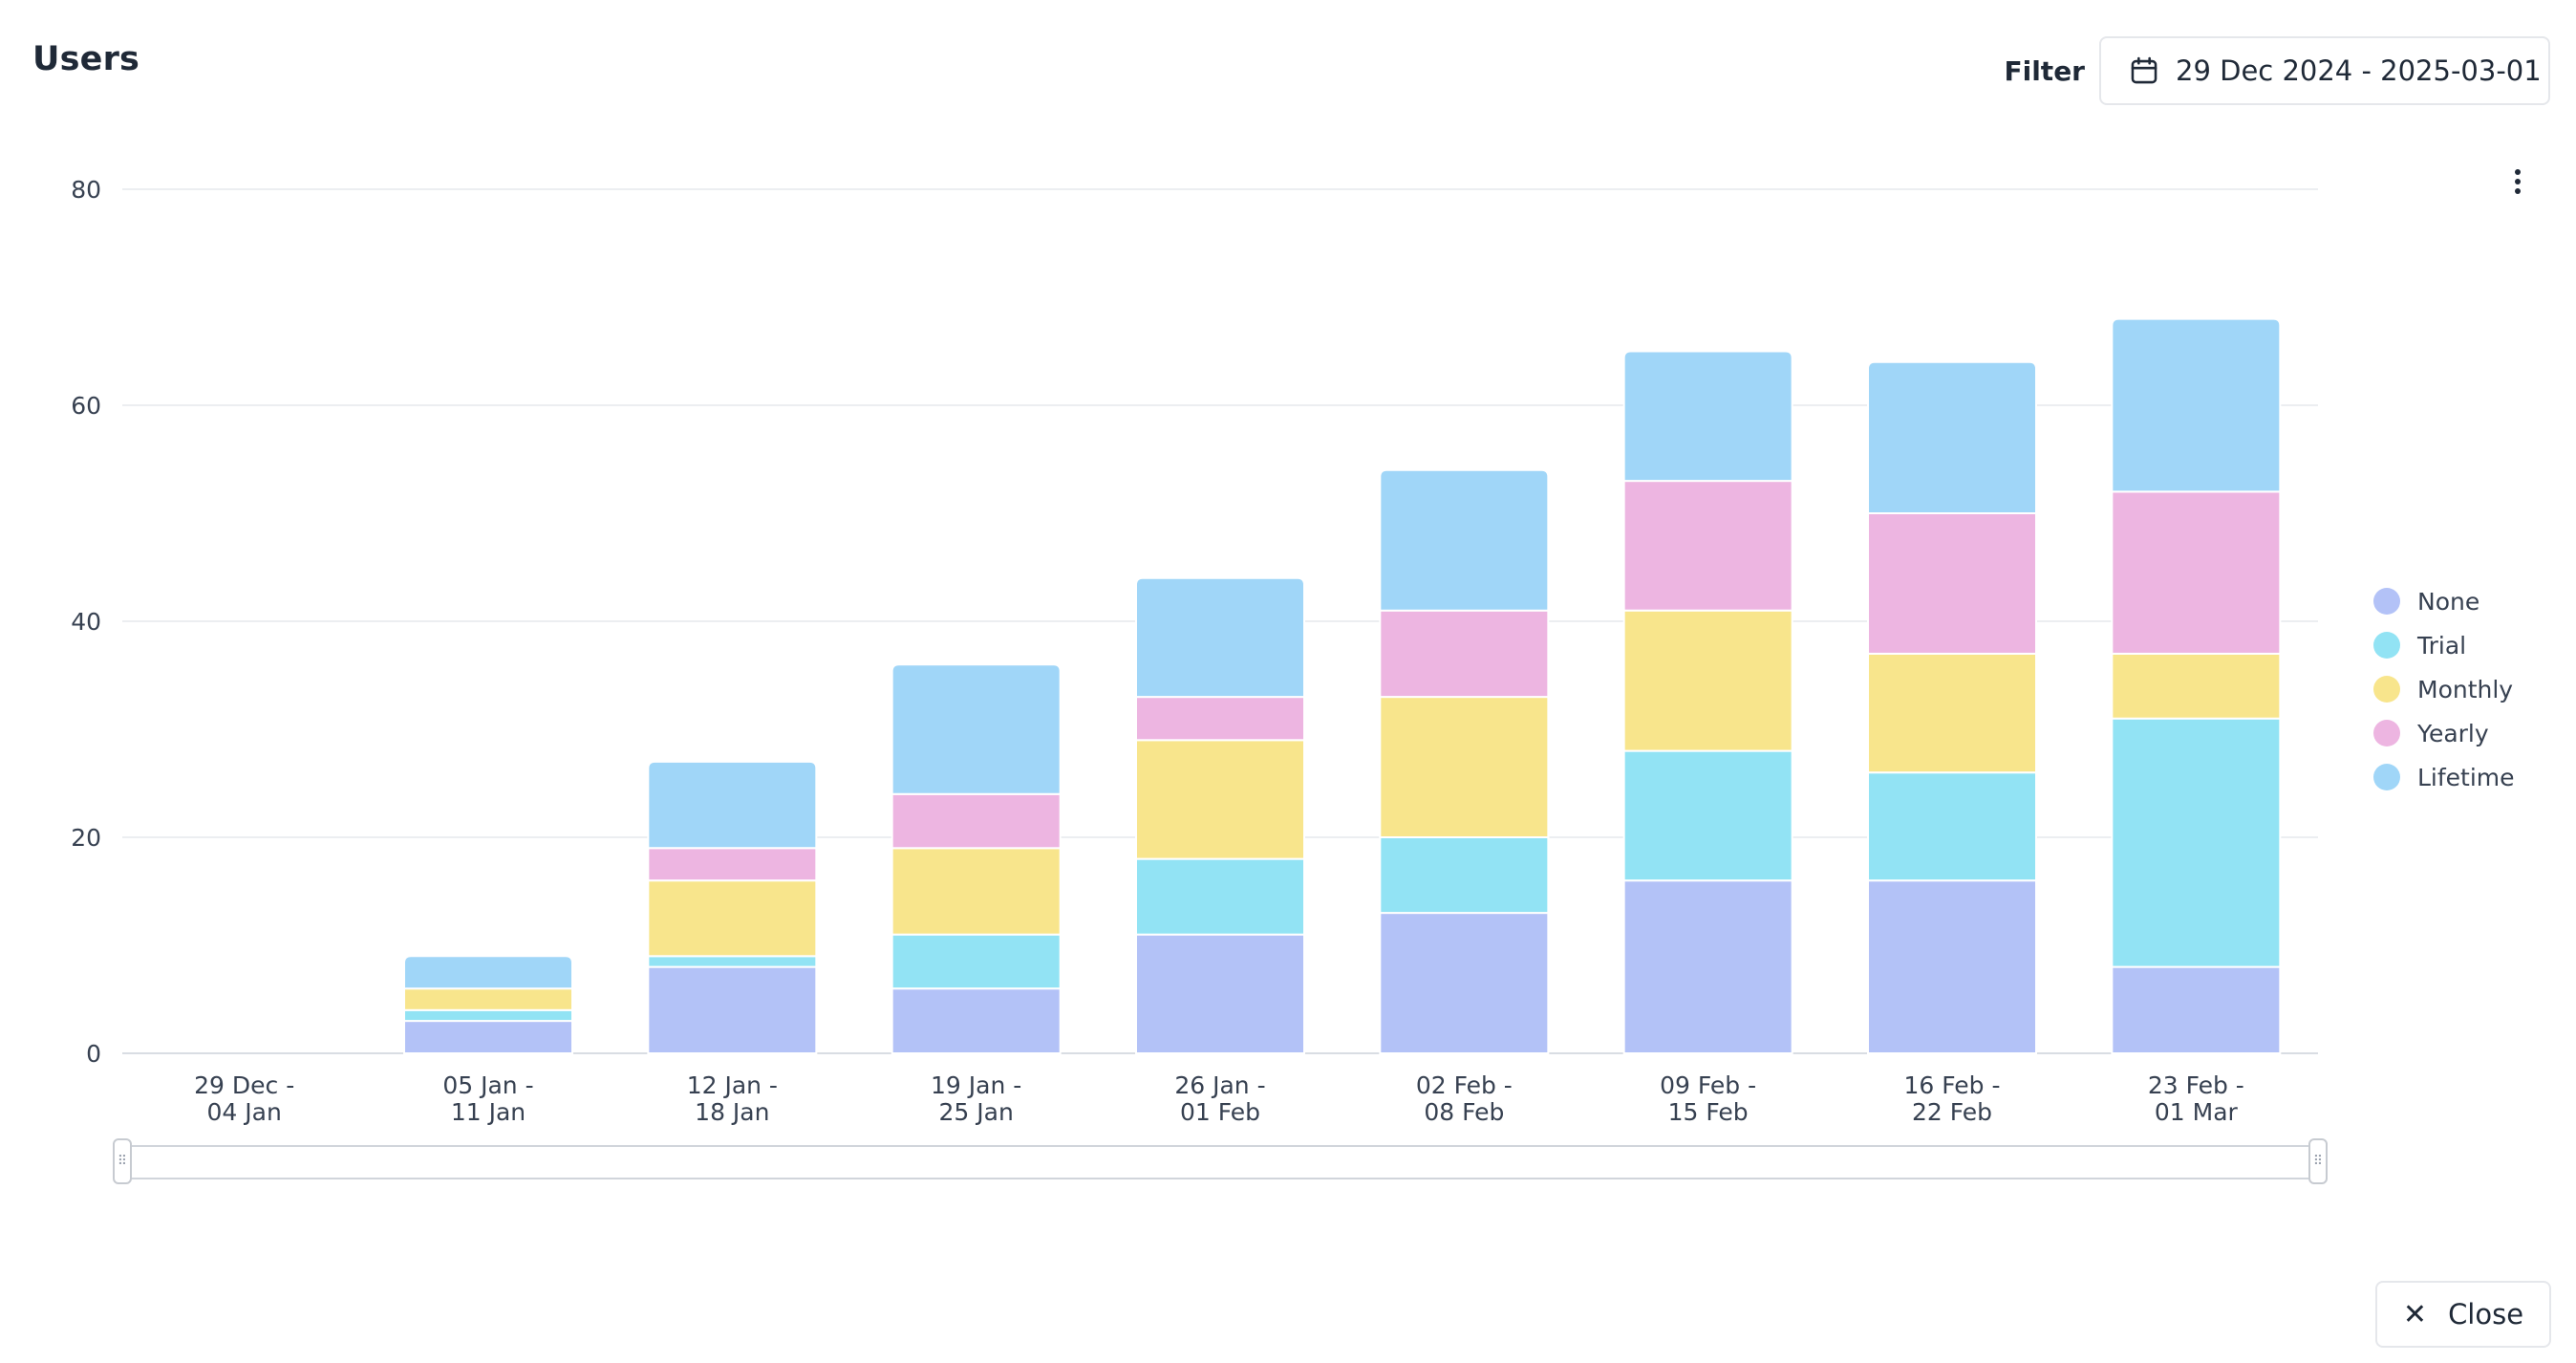 Image resolution: width=2576 pixels, height=1363 pixels. I want to click on x-tick-label: 01 Feb, so click(1220, 1112).